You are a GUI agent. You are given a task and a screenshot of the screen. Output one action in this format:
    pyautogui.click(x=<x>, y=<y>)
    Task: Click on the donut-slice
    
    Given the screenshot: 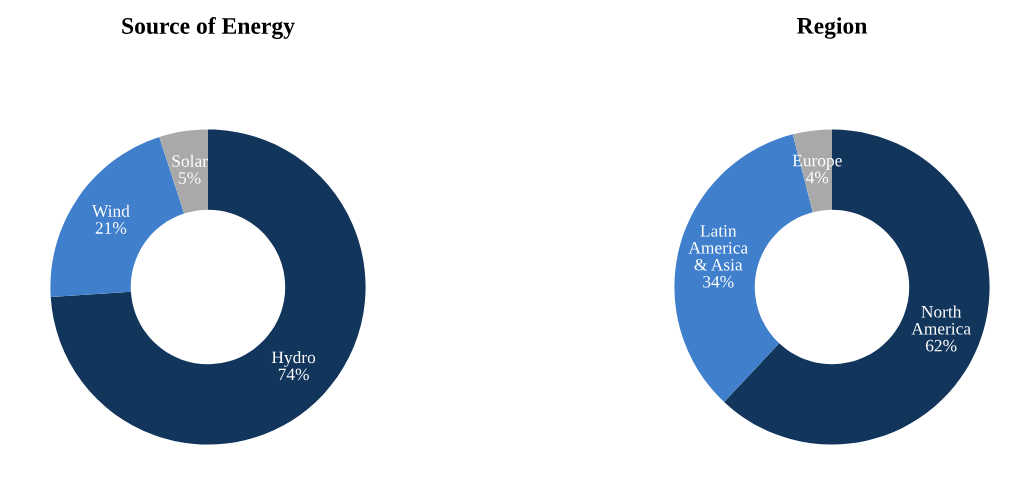 What is the action you would take?
    pyautogui.click(x=183, y=171)
    